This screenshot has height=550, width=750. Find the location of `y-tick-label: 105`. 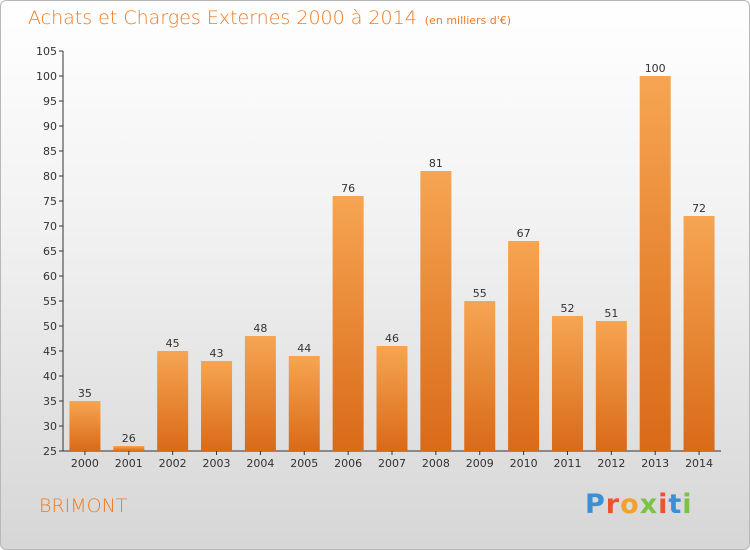

y-tick-label: 105 is located at coordinates (46, 51).